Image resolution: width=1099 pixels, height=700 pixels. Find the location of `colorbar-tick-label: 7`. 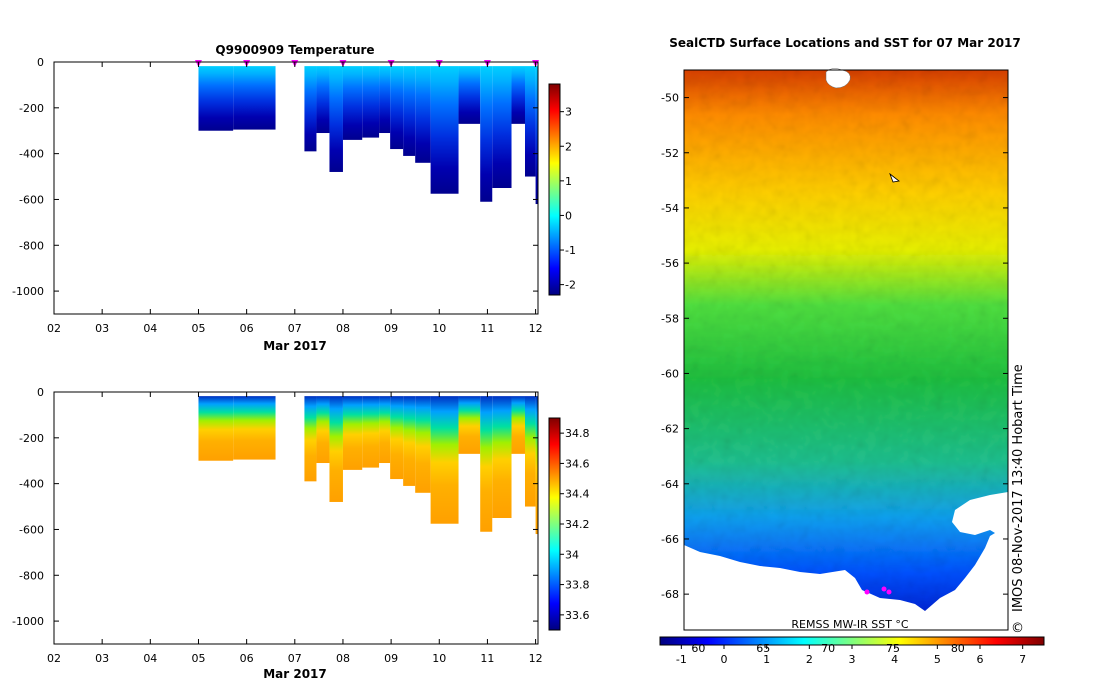

colorbar-tick-label: 7 is located at coordinates (1022, 659).